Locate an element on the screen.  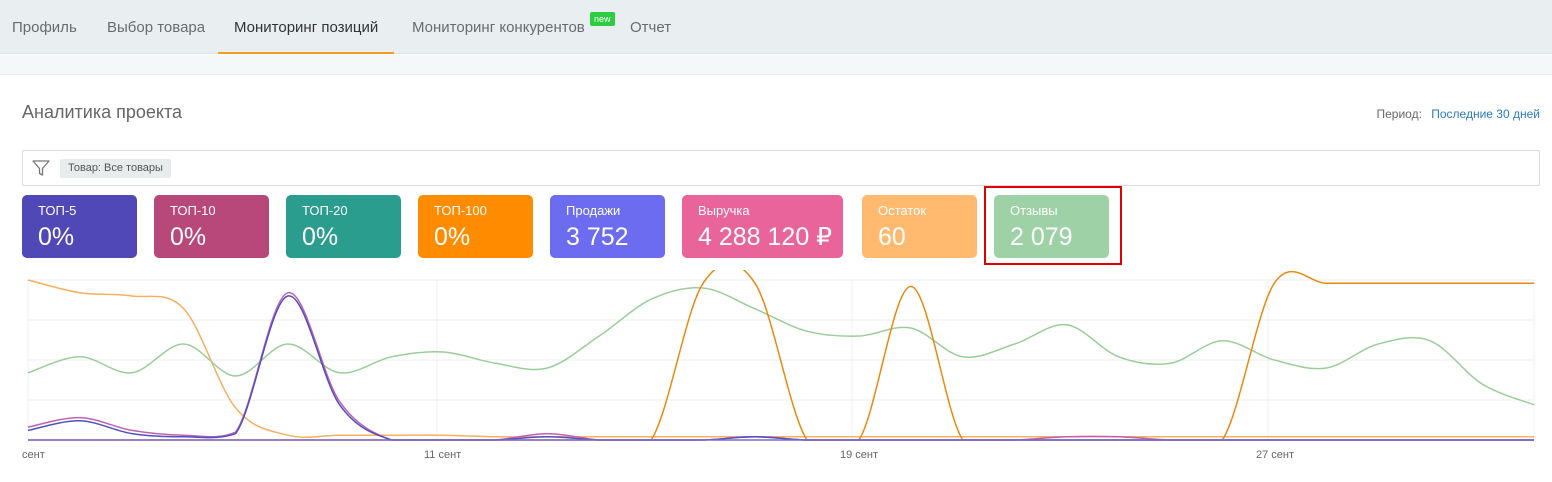
filter-icon is located at coordinates (41, 168).